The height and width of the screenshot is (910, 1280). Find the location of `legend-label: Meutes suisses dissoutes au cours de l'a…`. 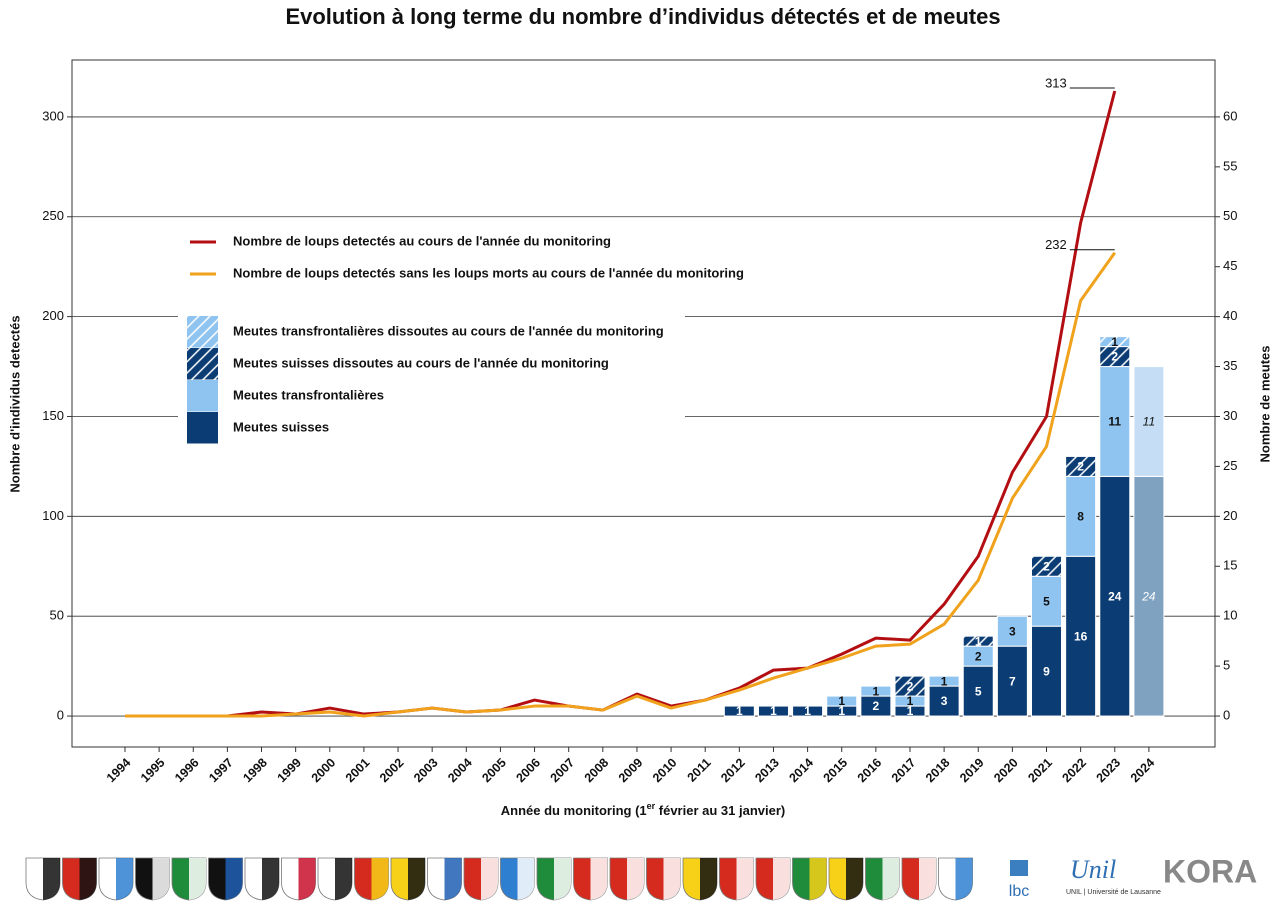

legend-label: Meutes suisses dissoutes au cours de l'a… is located at coordinates (421, 362).